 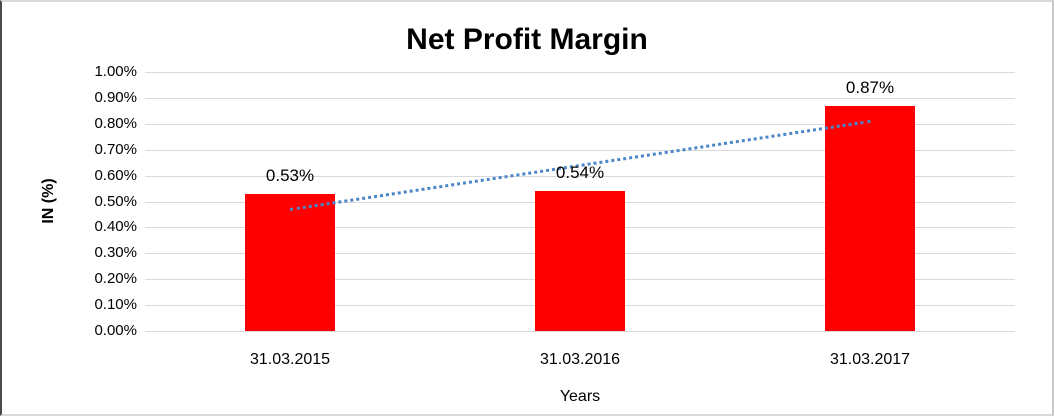 I want to click on y-axis-tick-label: 0.50%, so click(x=115, y=201).